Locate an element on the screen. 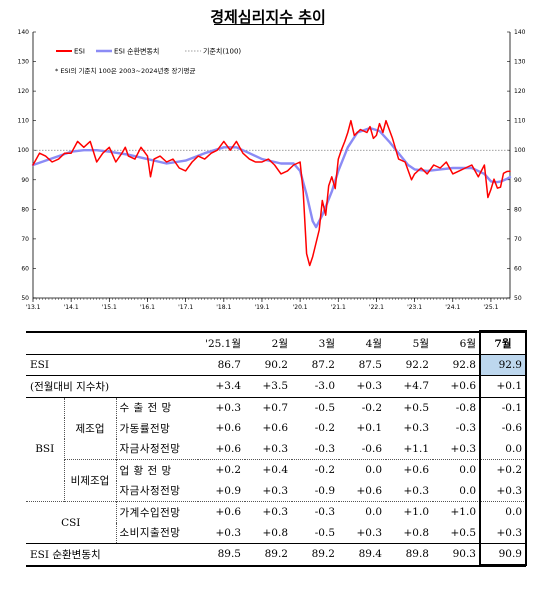  table-cell: +3.4 is located at coordinates (221, 386).